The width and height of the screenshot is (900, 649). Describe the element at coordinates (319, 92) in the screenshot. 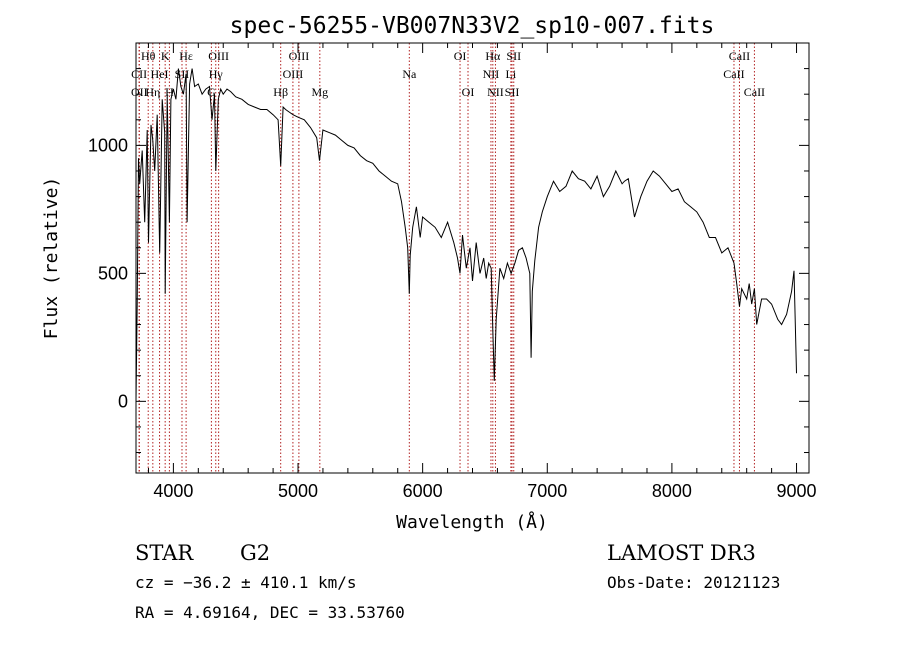

I see `spectral-line-label: Mg` at that location.